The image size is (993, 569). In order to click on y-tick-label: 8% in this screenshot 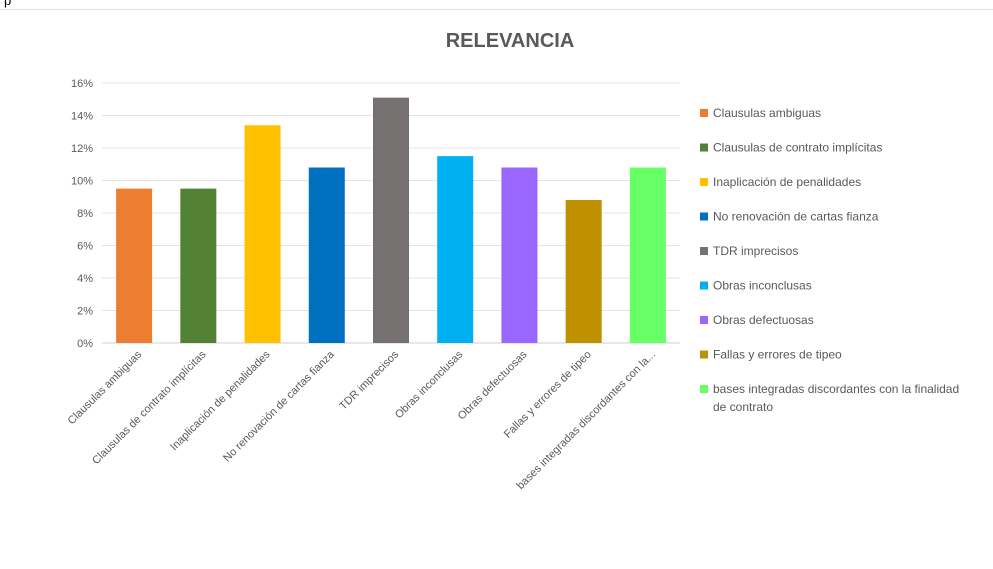, I will do `click(85, 214)`.